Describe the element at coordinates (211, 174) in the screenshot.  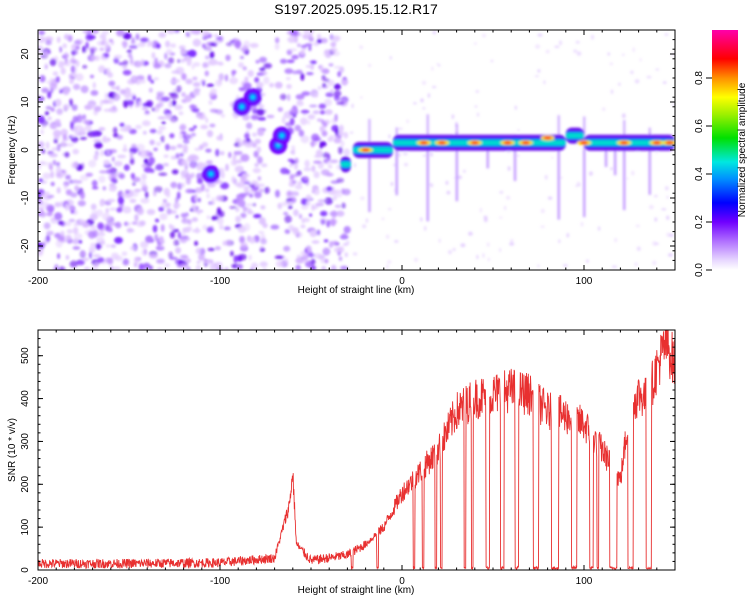
I see `signal-blob-center` at that location.